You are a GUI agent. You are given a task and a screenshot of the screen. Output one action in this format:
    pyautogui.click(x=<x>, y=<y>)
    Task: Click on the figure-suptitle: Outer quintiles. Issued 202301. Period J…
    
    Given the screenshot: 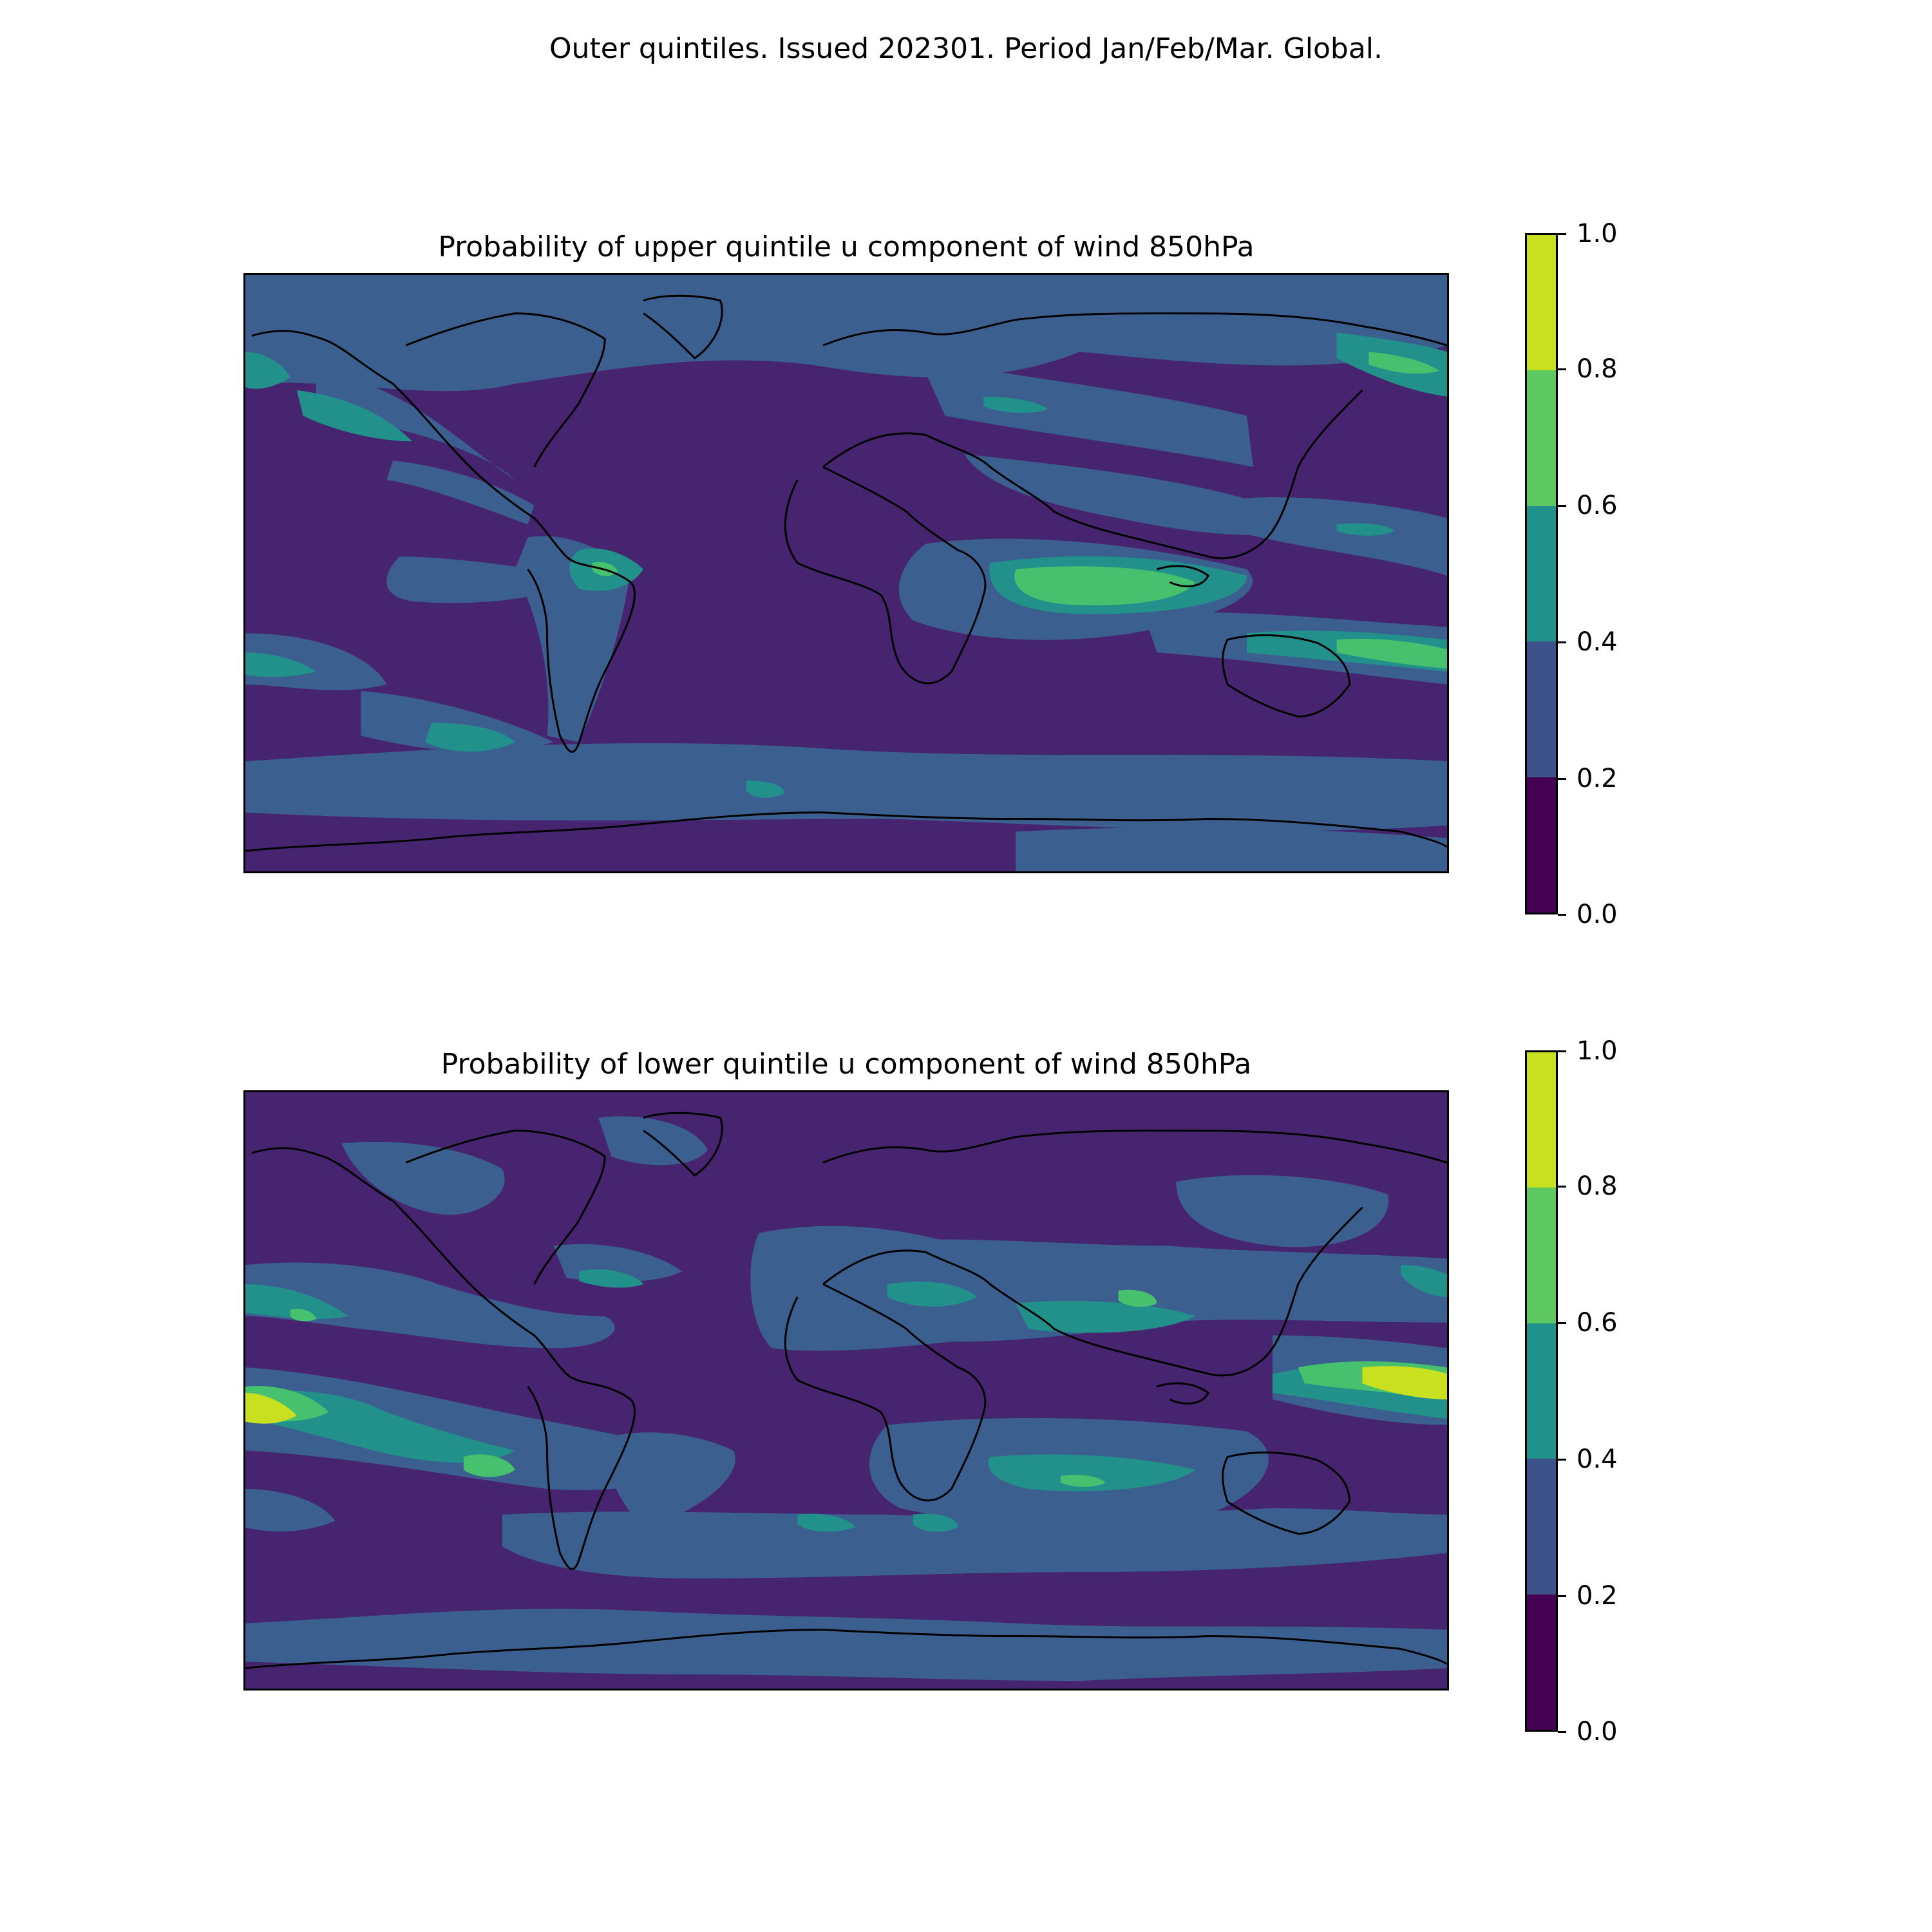 What is the action you would take?
    pyautogui.click(x=966, y=48)
    